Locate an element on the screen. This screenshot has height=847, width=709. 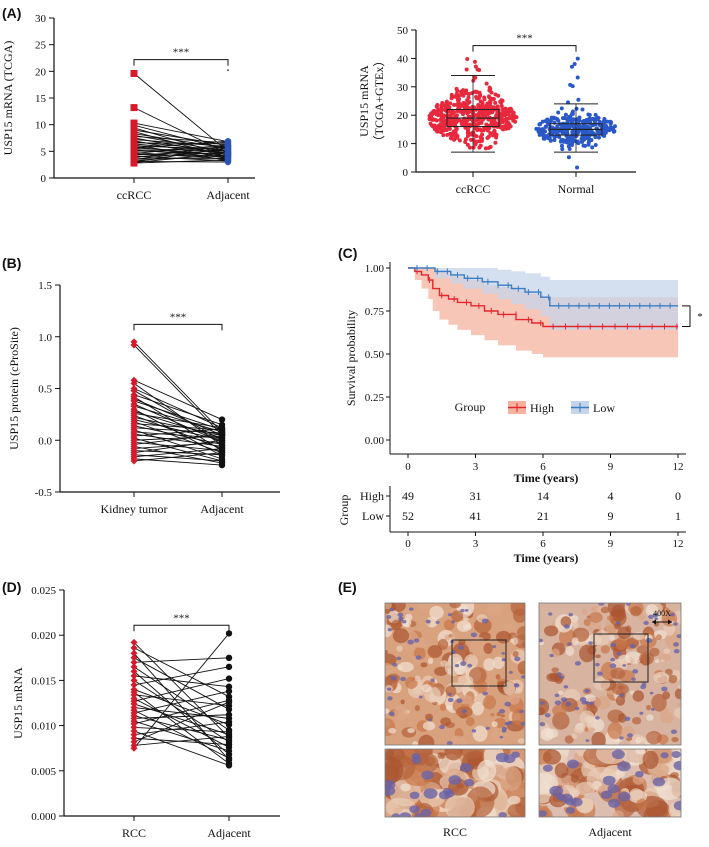
risk-axis-label: Group is located at coordinates (344, 510).